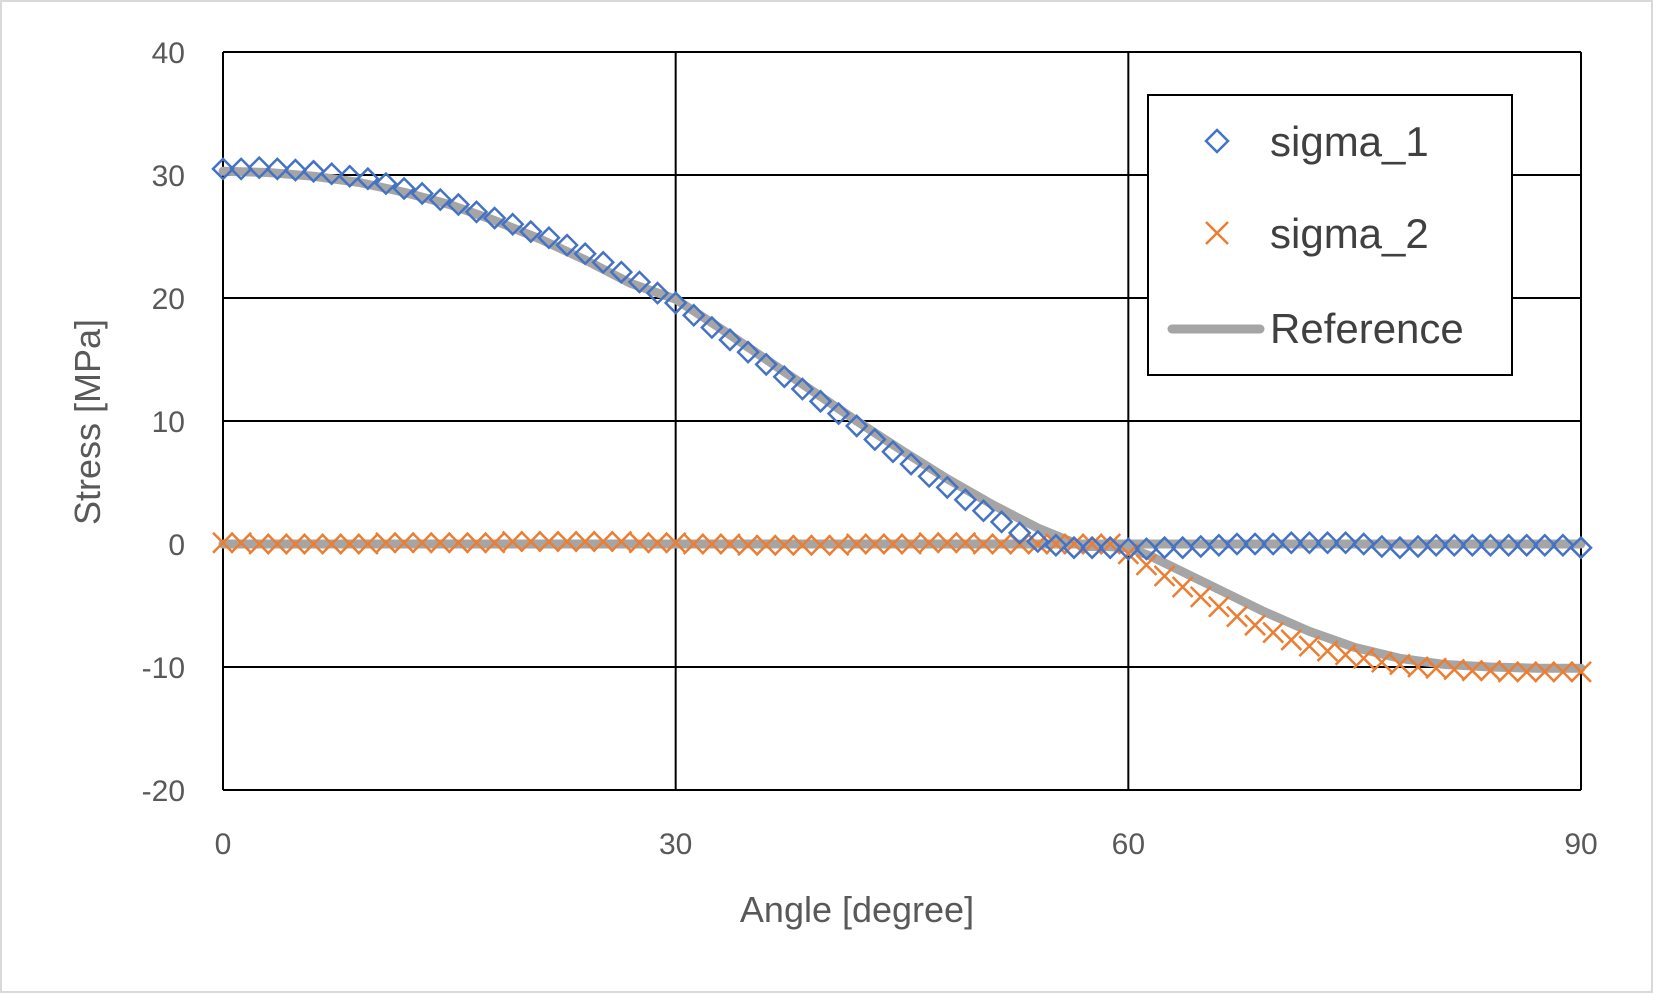  Describe the element at coordinates (1128, 844) in the screenshot. I see `x-tick-label: 60` at that location.